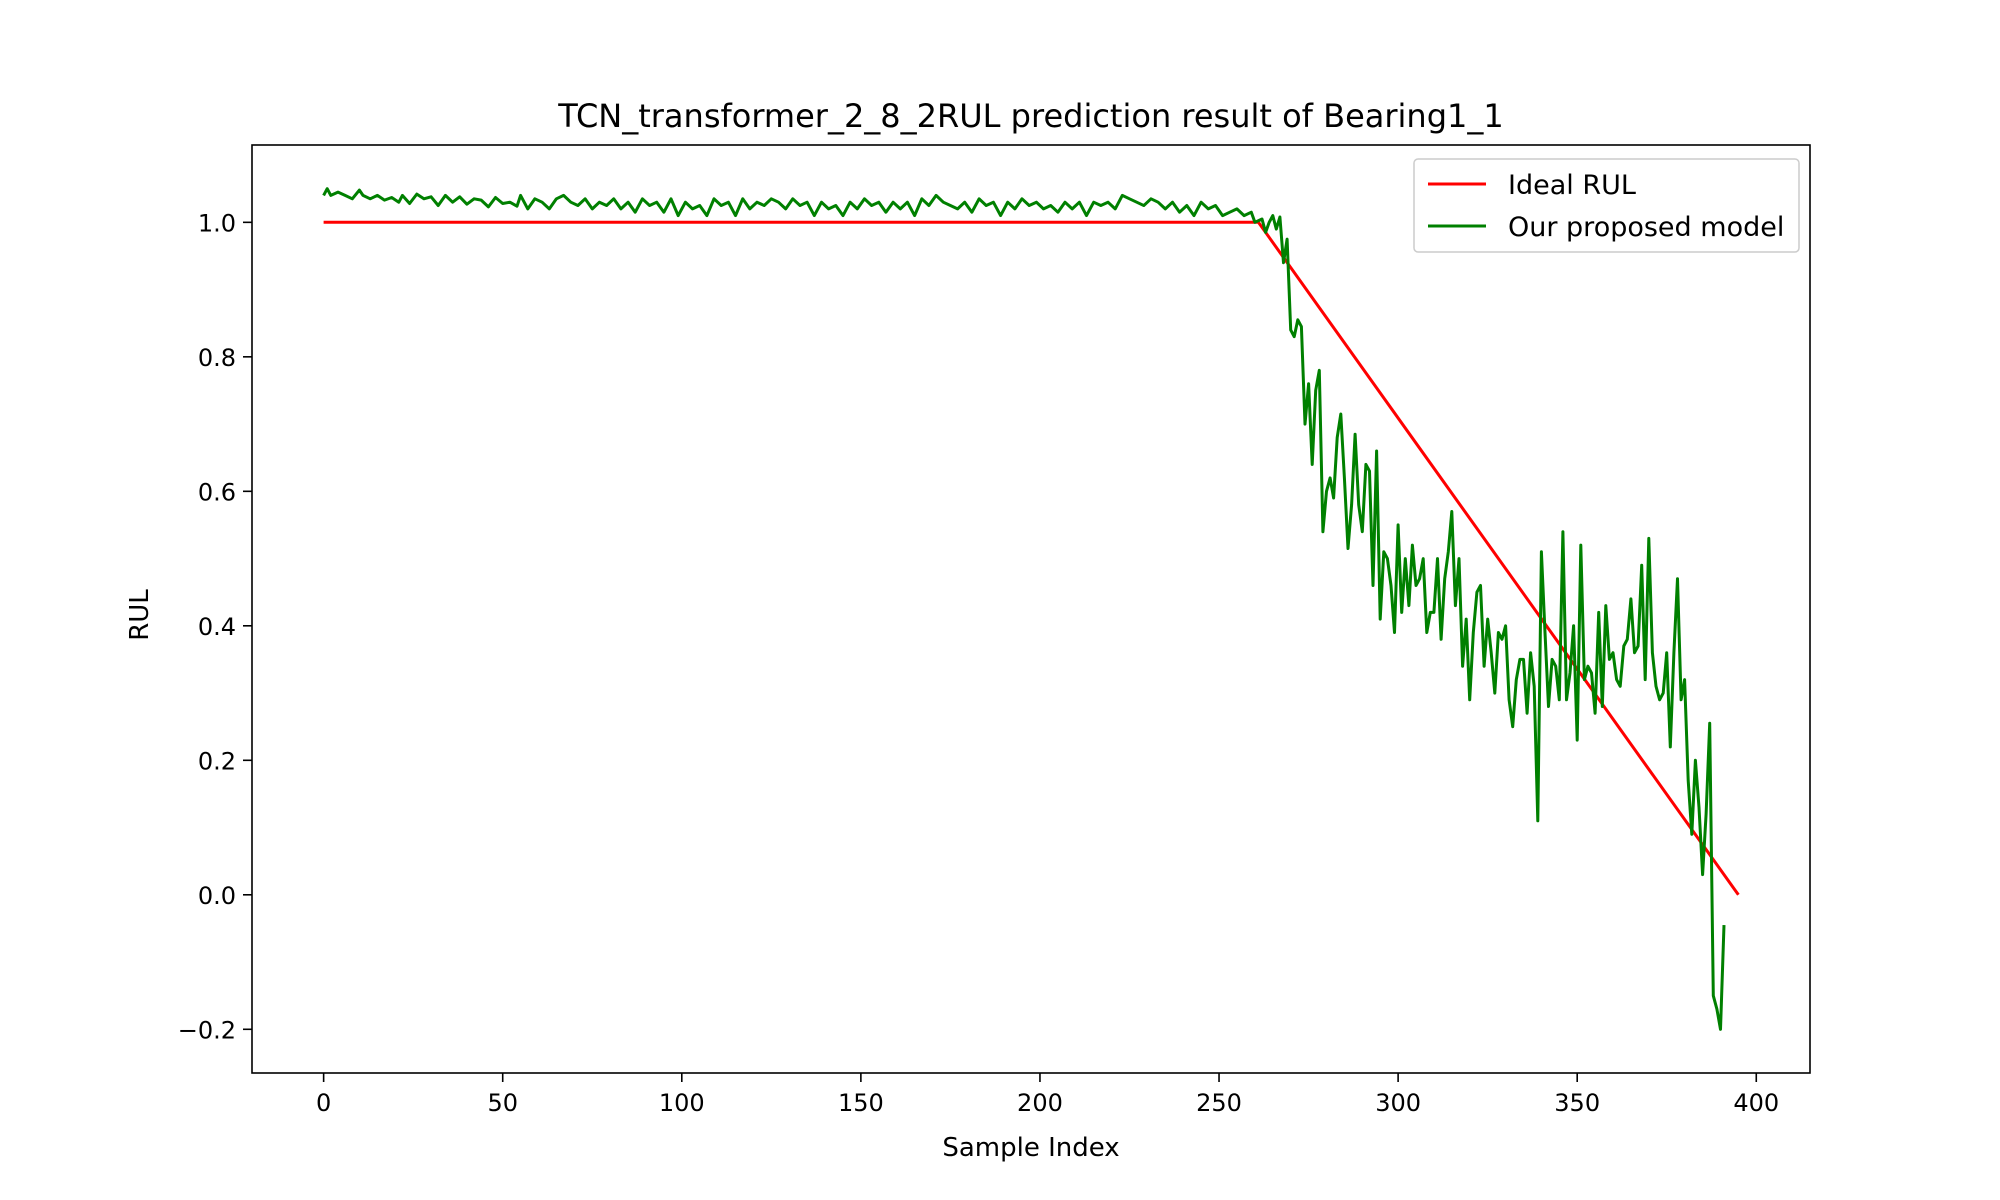 This screenshot has width=2000, height=1200. Describe the element at coordinates (1398, 1103) in the screenshot. I see `x-tick-label: 300` at that location.